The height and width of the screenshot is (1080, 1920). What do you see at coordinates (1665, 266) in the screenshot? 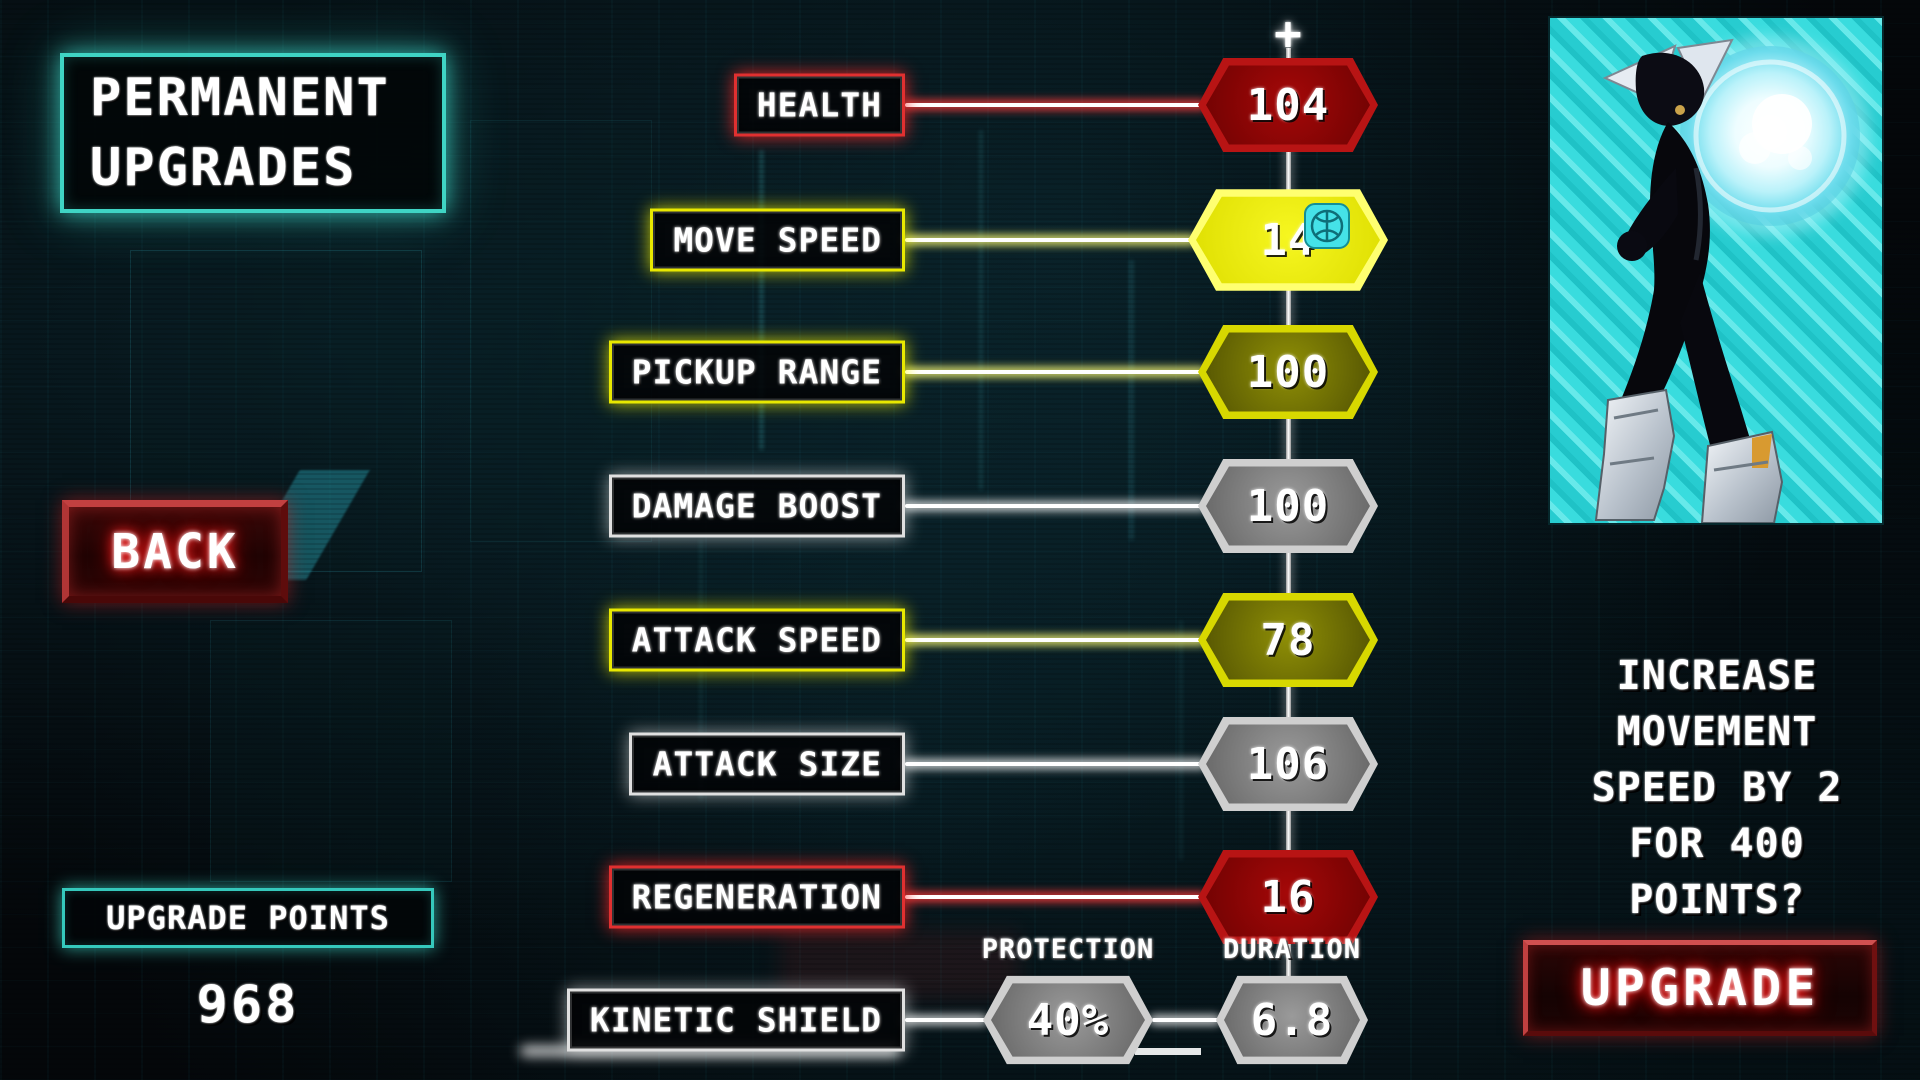
I see `character-body` at bounding box center [1665, 266].